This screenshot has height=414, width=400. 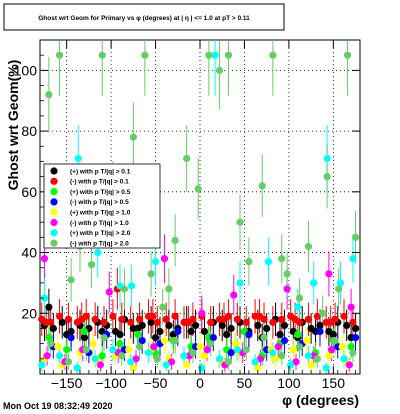 What do you see at coordinates (100, 213) in the screenshot?
I see `legend-label: (+) with p T/|q| > 1.0` at bounding box center [100, 213].